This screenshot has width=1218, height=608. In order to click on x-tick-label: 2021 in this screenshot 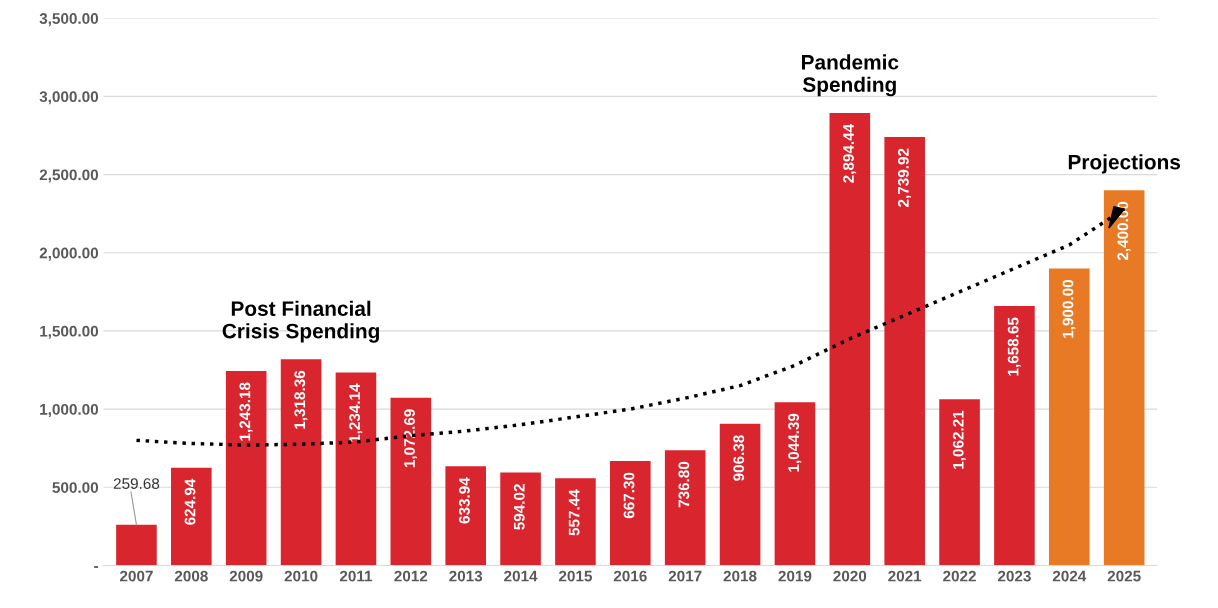, I will do `click(905, 576)`.